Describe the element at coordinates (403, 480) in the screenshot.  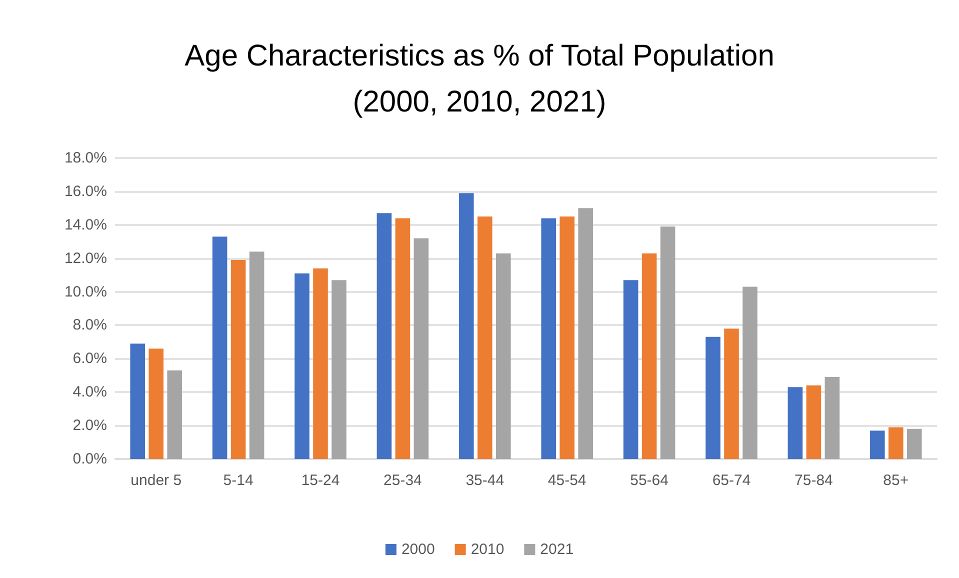
I see `x-tick-label: 25-34` at that location.